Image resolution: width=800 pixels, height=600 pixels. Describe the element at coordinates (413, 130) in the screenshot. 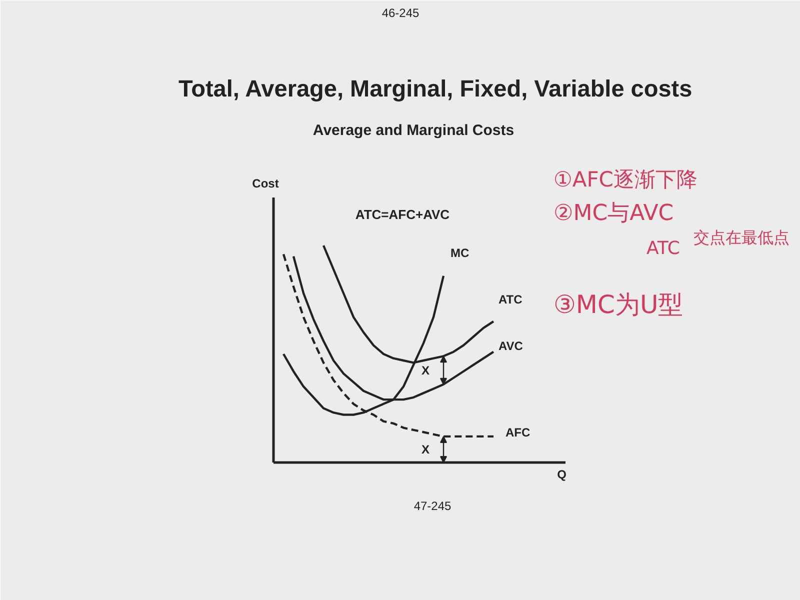

I see `chart-subtitle: Average and Marginal Costs` at that location.